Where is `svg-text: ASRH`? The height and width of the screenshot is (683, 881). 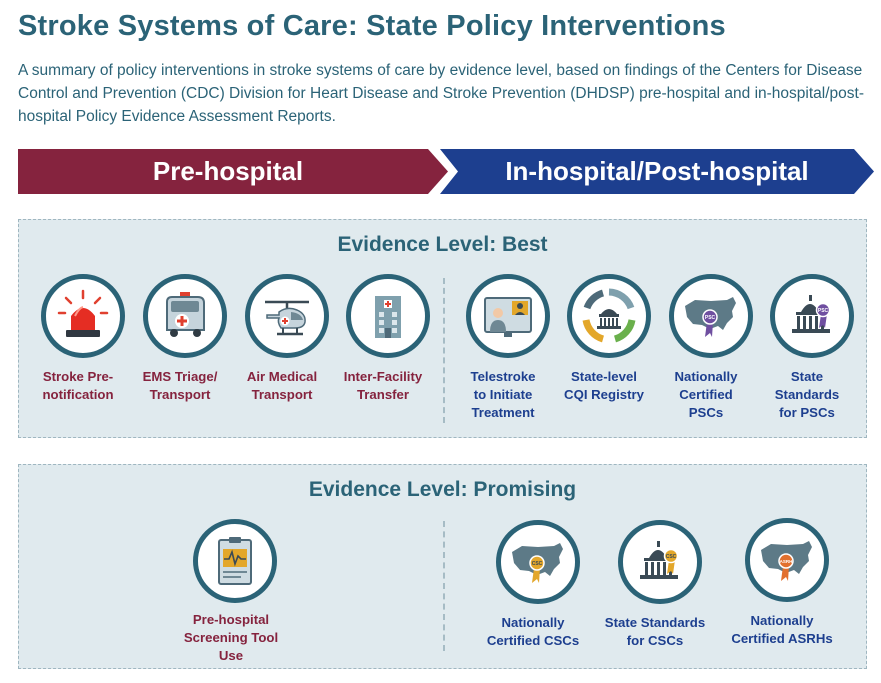
svg-text: ASRH is located at coordinates (786, 561).